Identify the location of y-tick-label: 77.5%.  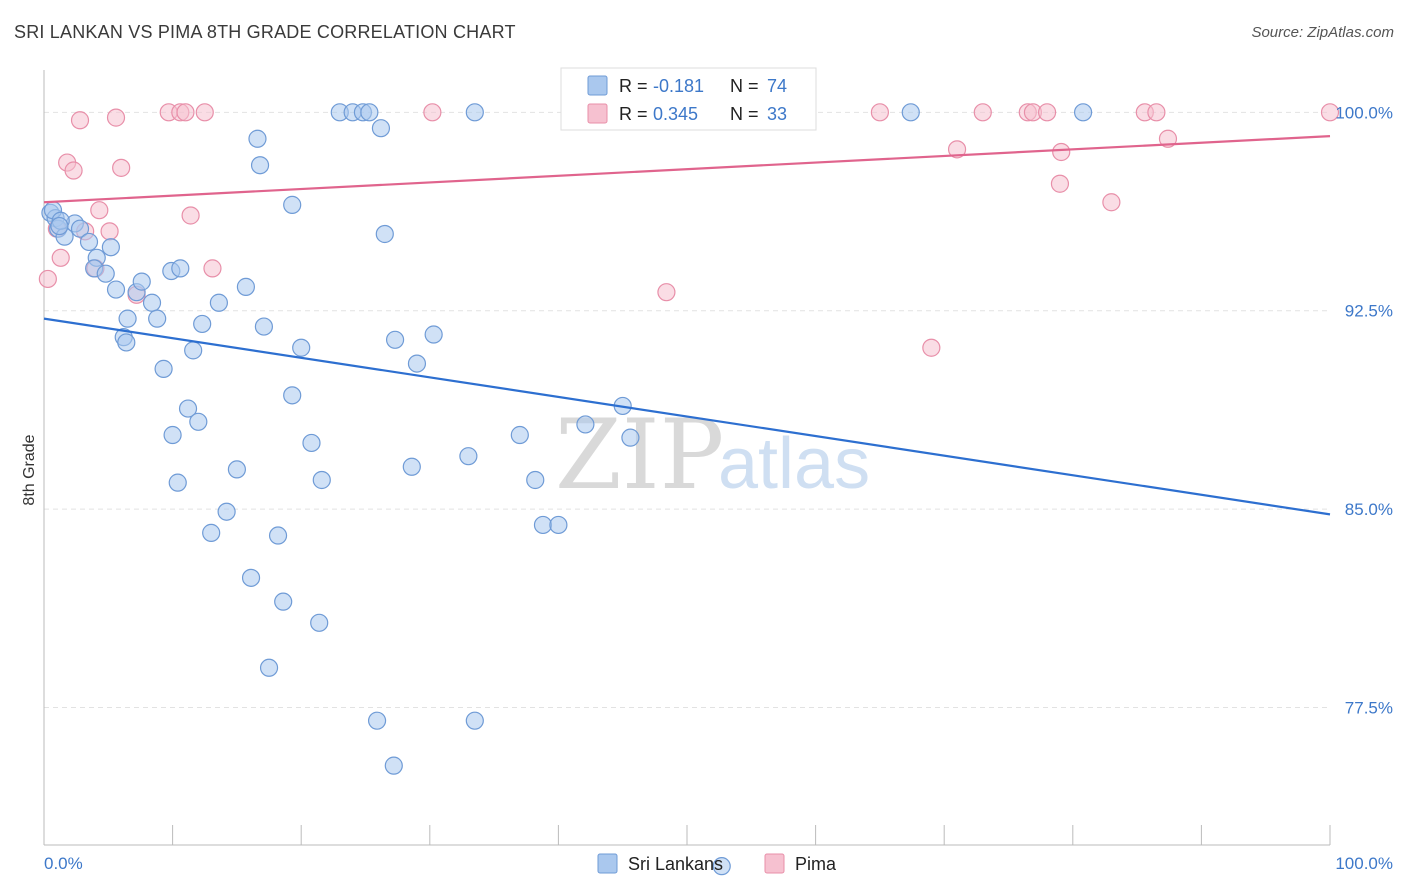
(1369, 707).